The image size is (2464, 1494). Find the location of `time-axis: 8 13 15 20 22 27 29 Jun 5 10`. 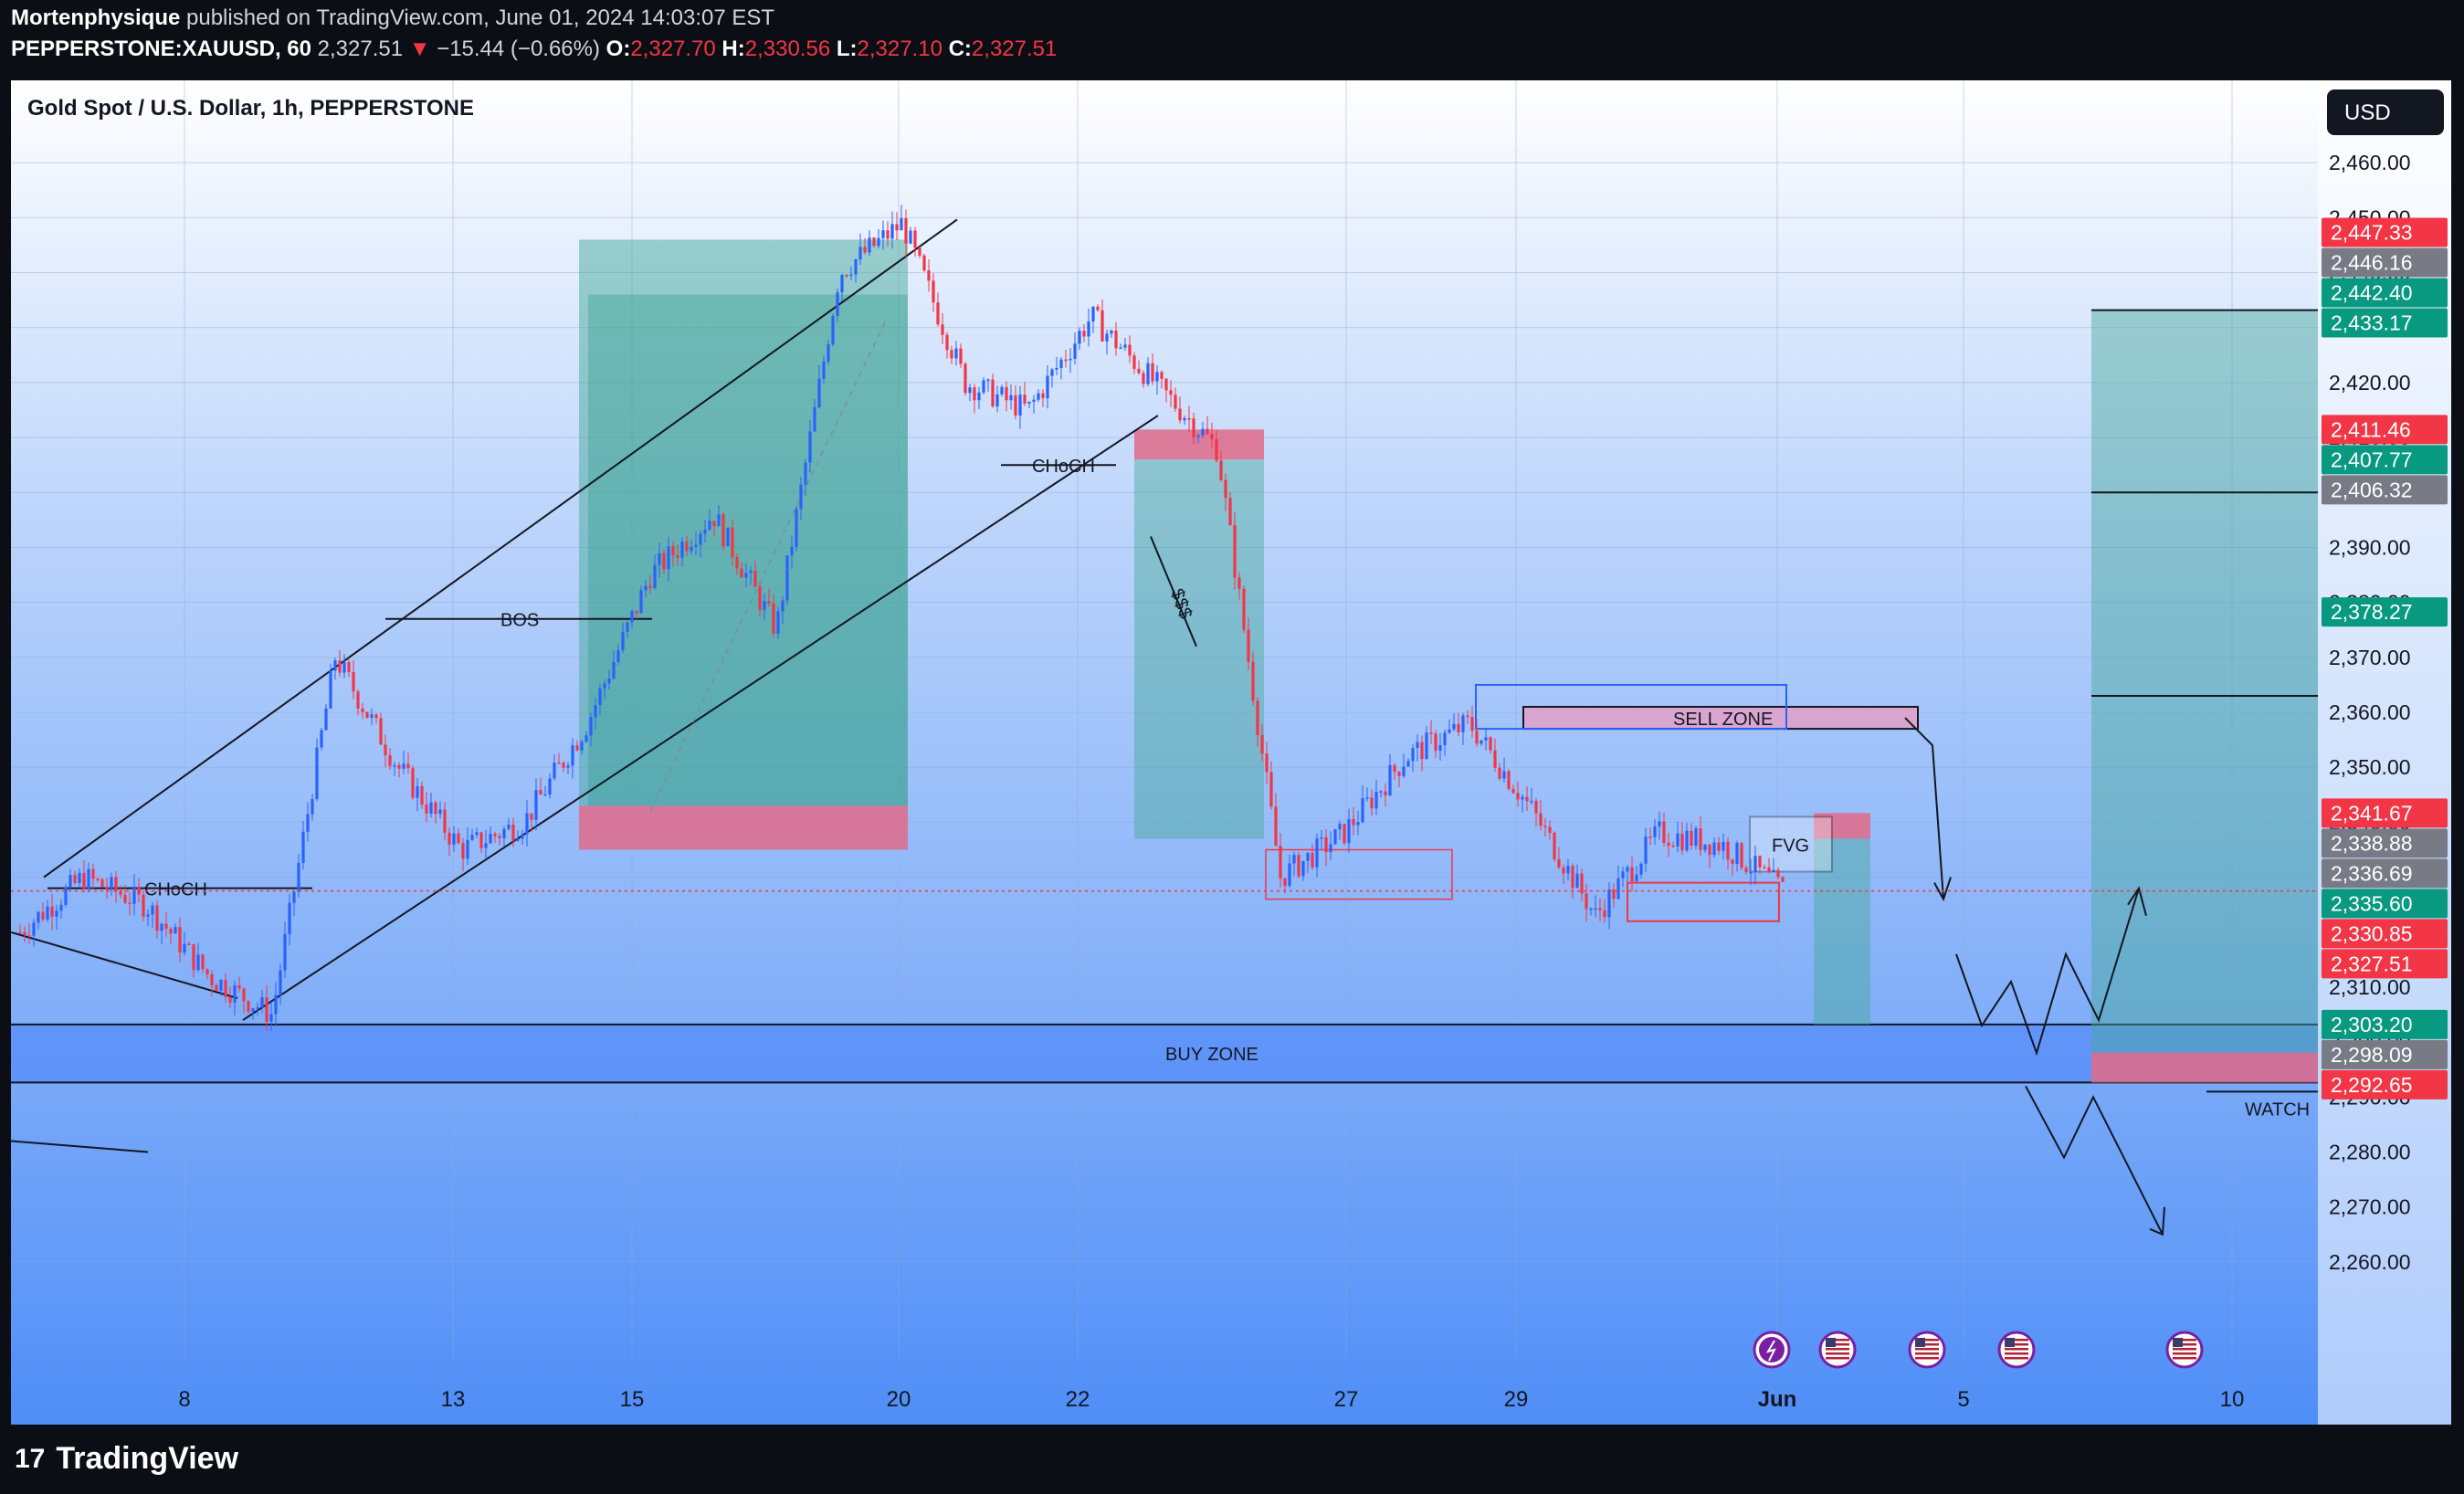

time-axis: 8 13 15 20 22 27 29 Jun 5 10 is located at coordinates (1211, 1399).